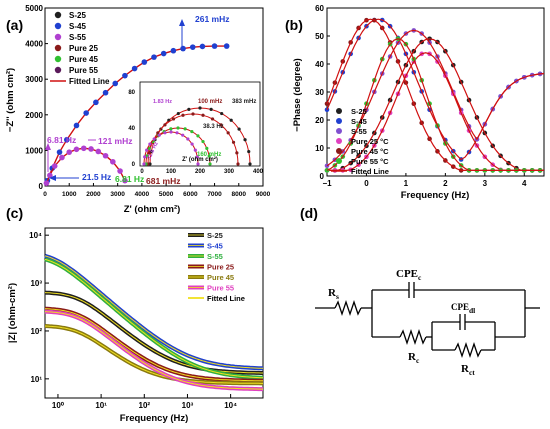 The height and width of the screenshot is (429, 550). What do you see at coordinates (153, 354) in the screenshot?
I see `c-fit-Pure 45` at bounding box center [153, 354].